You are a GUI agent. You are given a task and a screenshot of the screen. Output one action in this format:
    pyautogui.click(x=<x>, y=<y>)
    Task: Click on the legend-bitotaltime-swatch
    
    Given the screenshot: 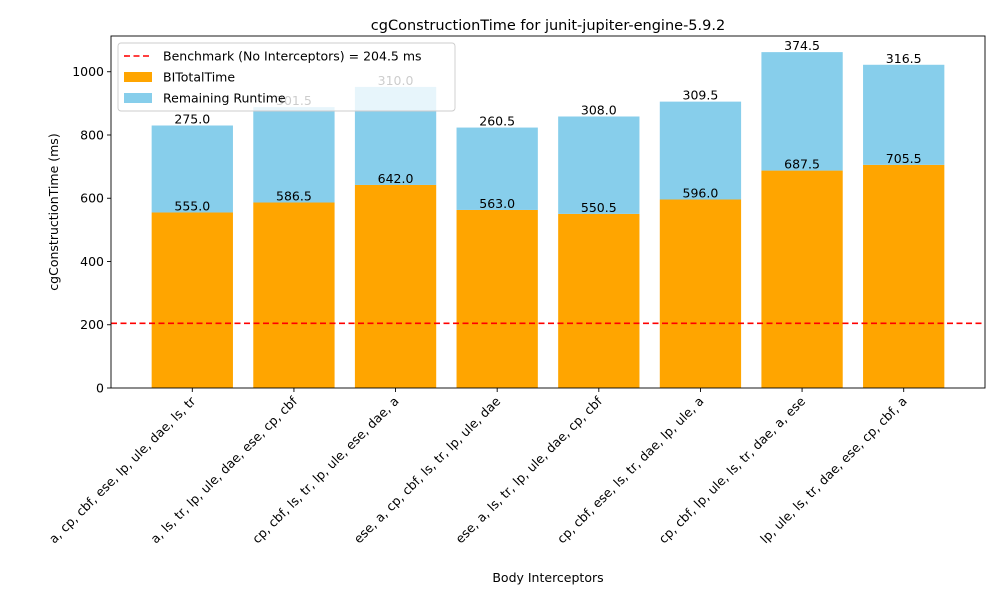 What is the action you would take?
    pyautogui.click(x=138, y=77)
    